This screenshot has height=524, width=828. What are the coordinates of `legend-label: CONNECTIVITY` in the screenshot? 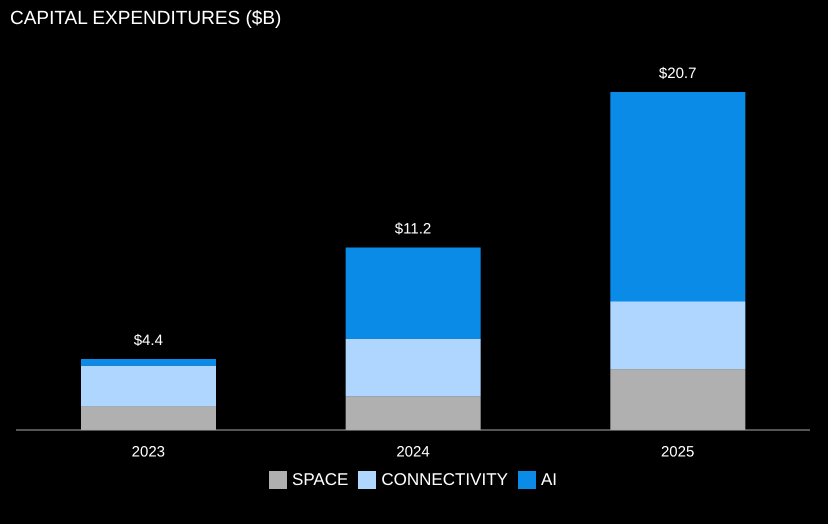 It's located at (444, 480).